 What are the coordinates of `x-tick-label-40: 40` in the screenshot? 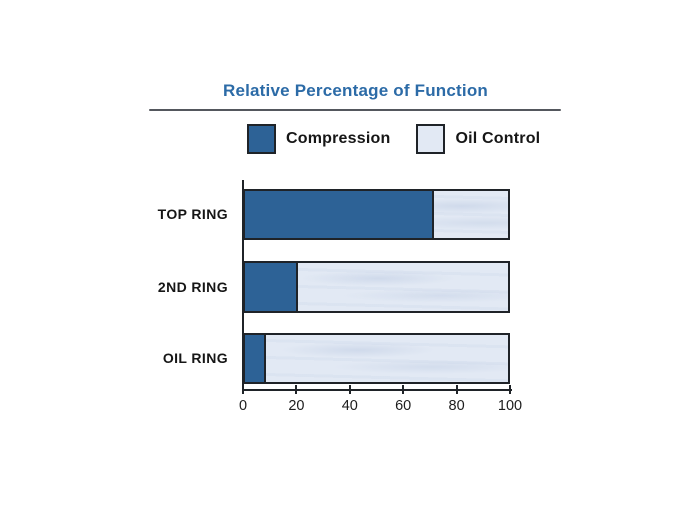 It's located at (349, 406).